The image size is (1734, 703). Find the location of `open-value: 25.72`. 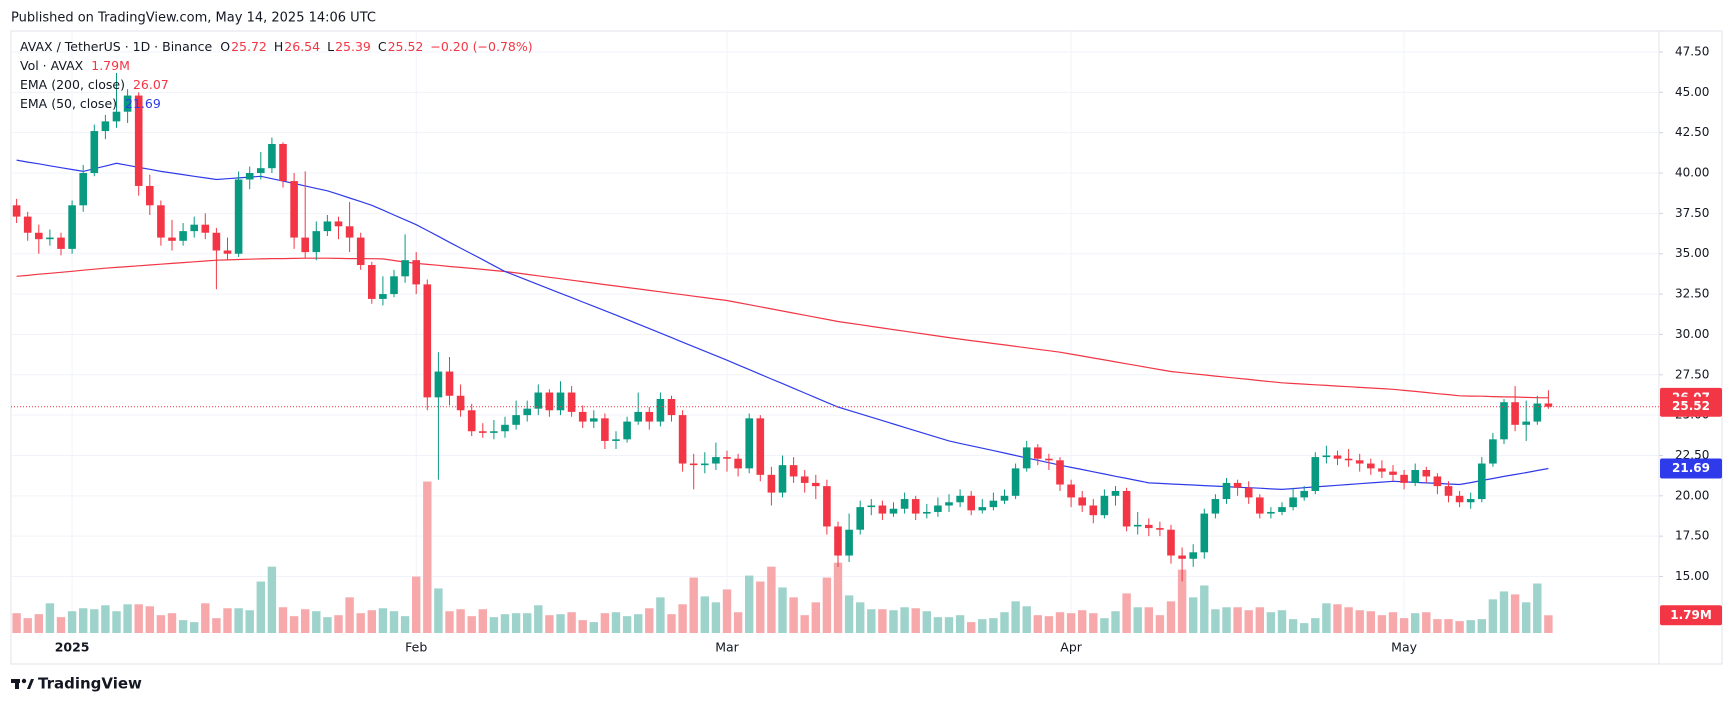

open-value: 25.72 is located at coordinates (249, 46).